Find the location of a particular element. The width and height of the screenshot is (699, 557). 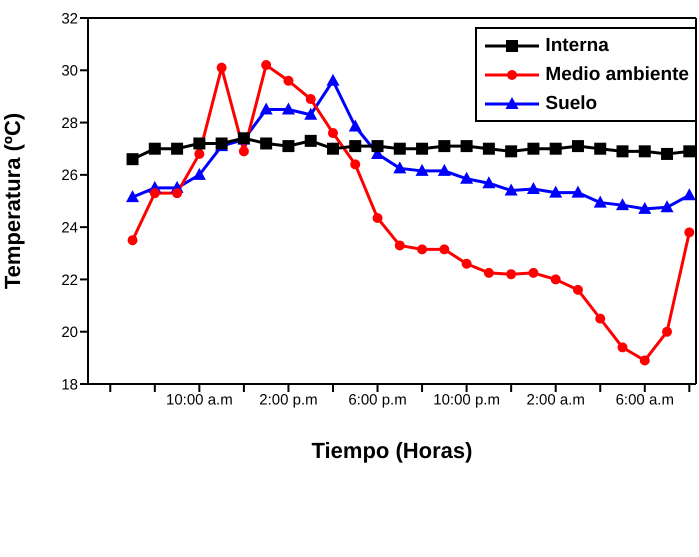

y-tick-label: 32 is located at coordinates (69, 19).